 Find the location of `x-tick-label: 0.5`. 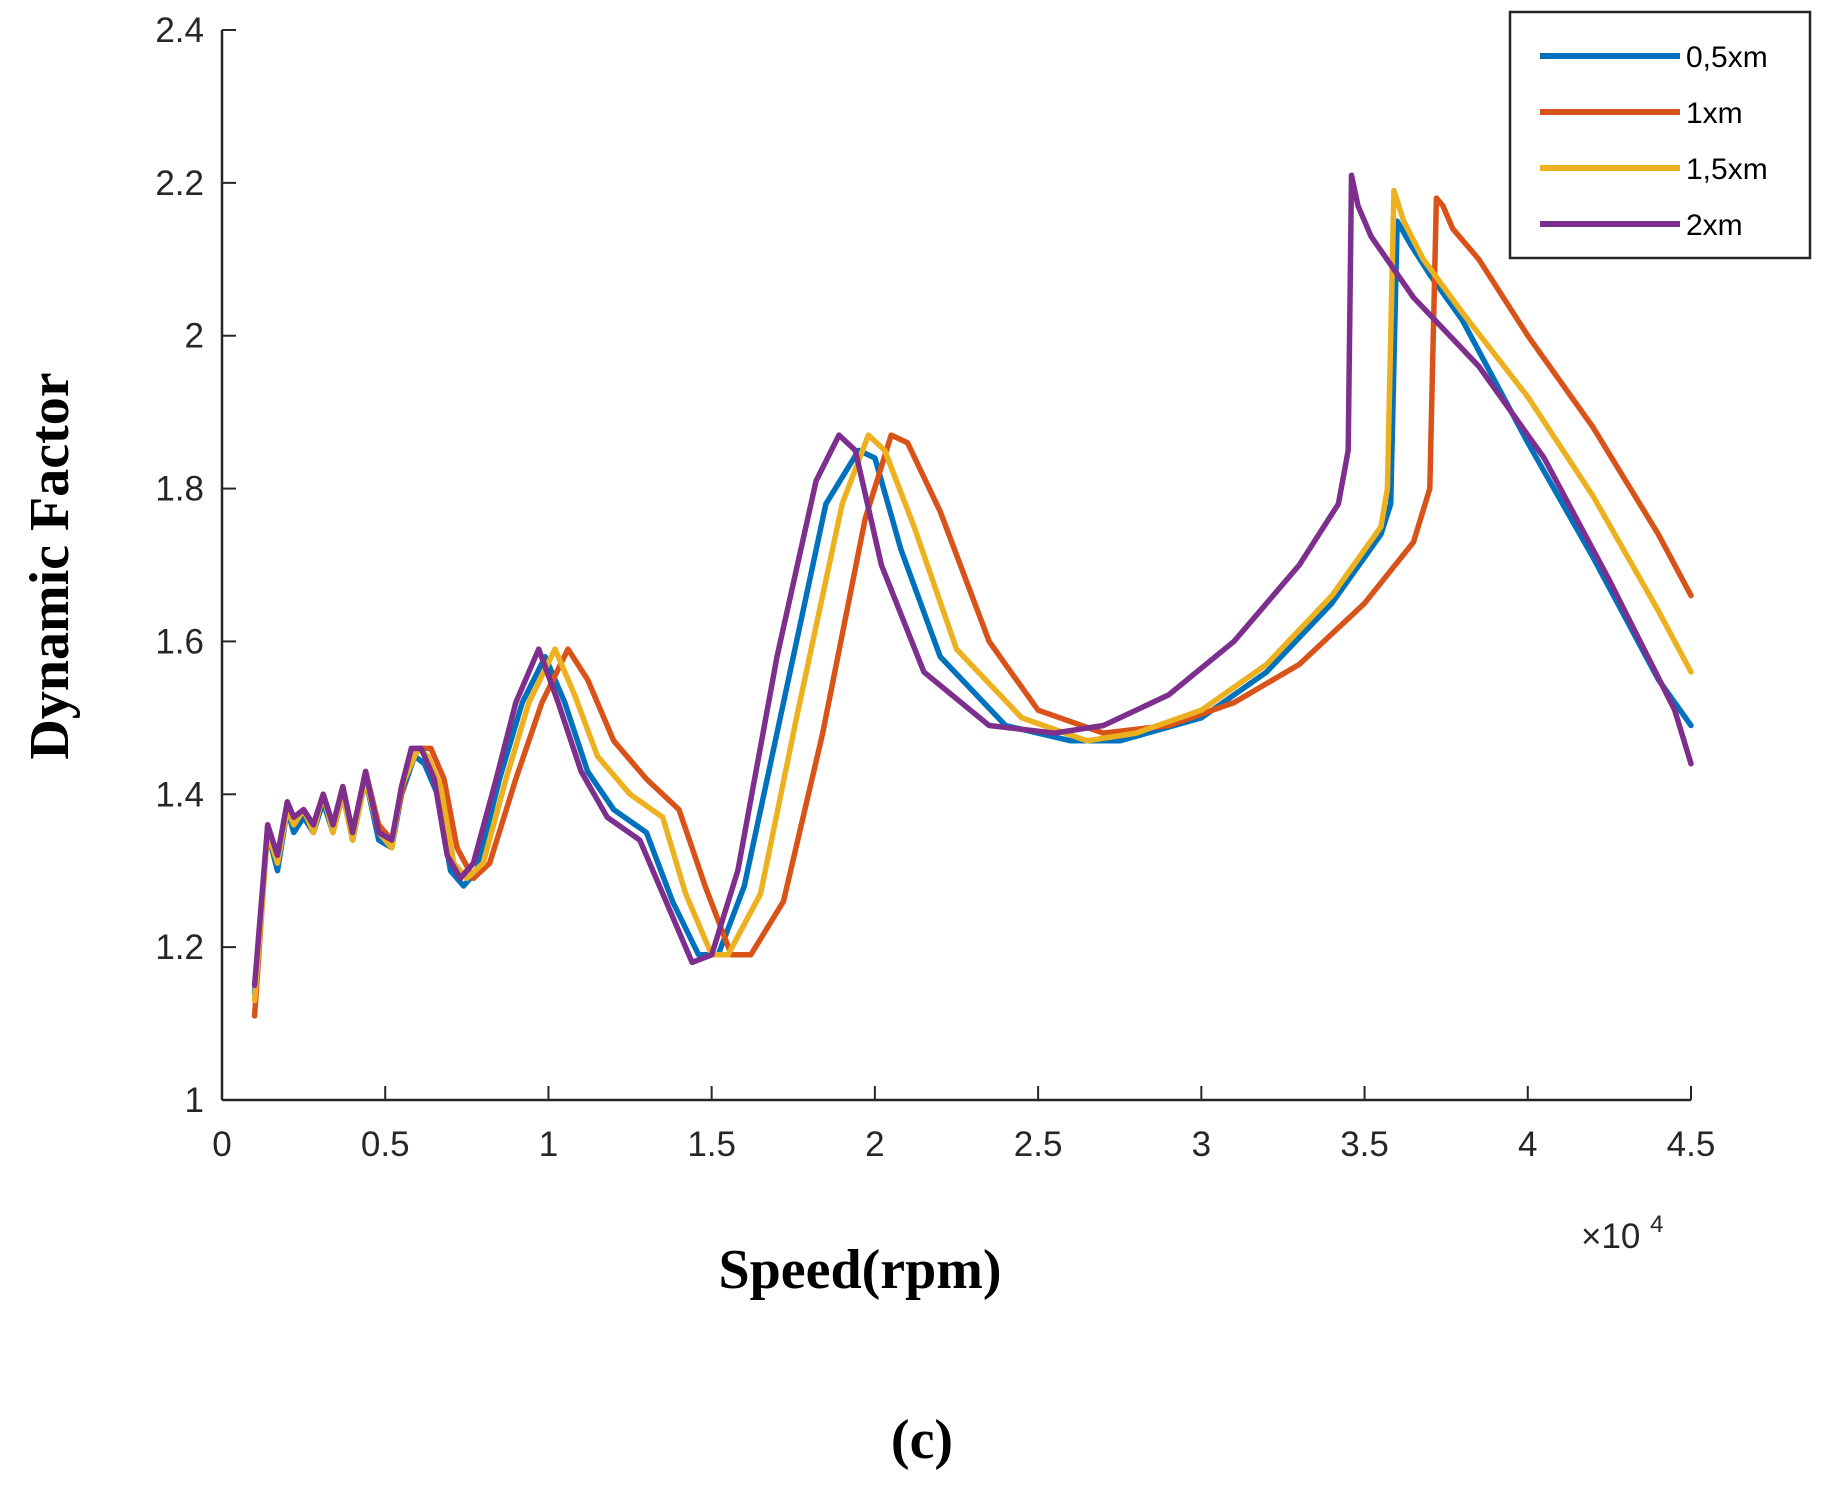

x-tick-label: 0.5 is located at coordinates (385, 1144).